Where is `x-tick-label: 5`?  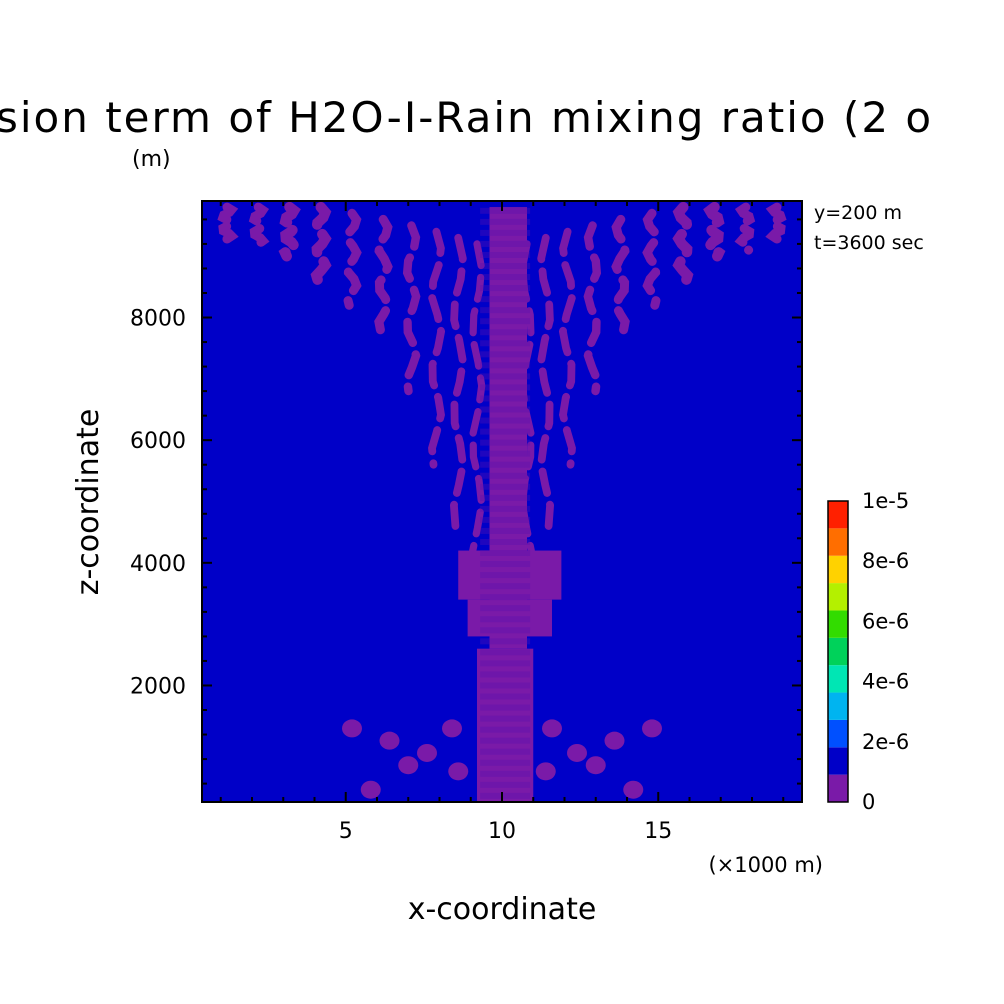 x-tick-label: 5 is located at coordinates (346, 831).